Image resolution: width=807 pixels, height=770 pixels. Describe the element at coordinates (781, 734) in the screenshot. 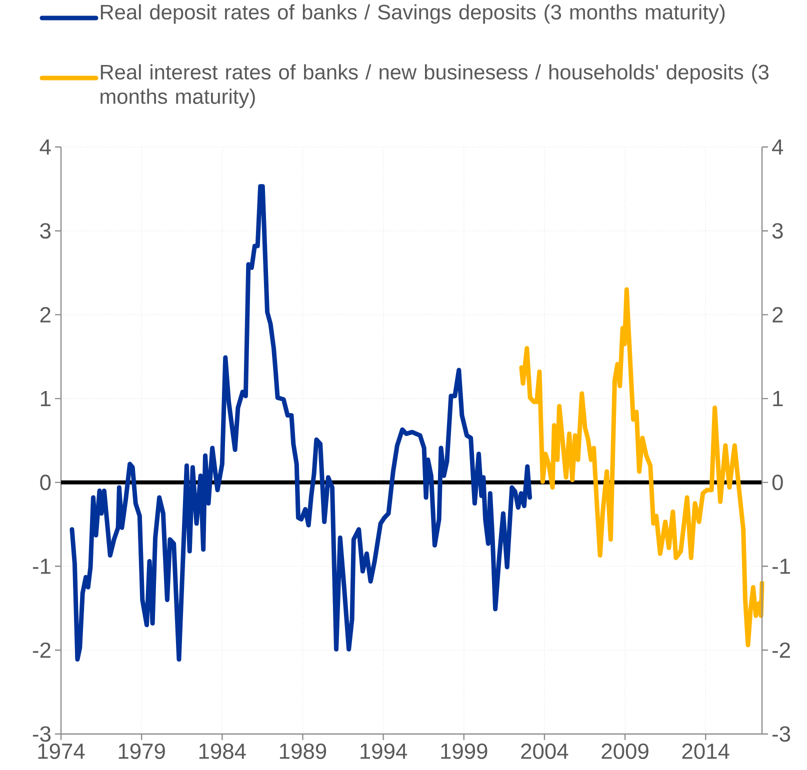

I see `y2-tick-label: -3` at that location.